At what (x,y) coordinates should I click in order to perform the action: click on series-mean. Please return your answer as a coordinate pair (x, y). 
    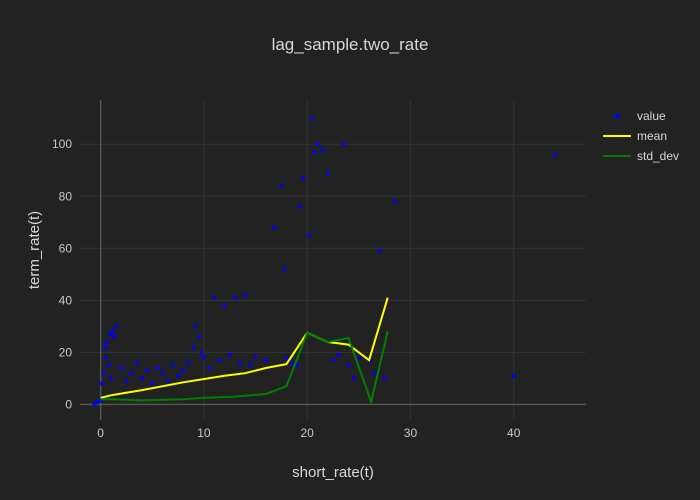
    Looking at the image, I should click on (244, 348).